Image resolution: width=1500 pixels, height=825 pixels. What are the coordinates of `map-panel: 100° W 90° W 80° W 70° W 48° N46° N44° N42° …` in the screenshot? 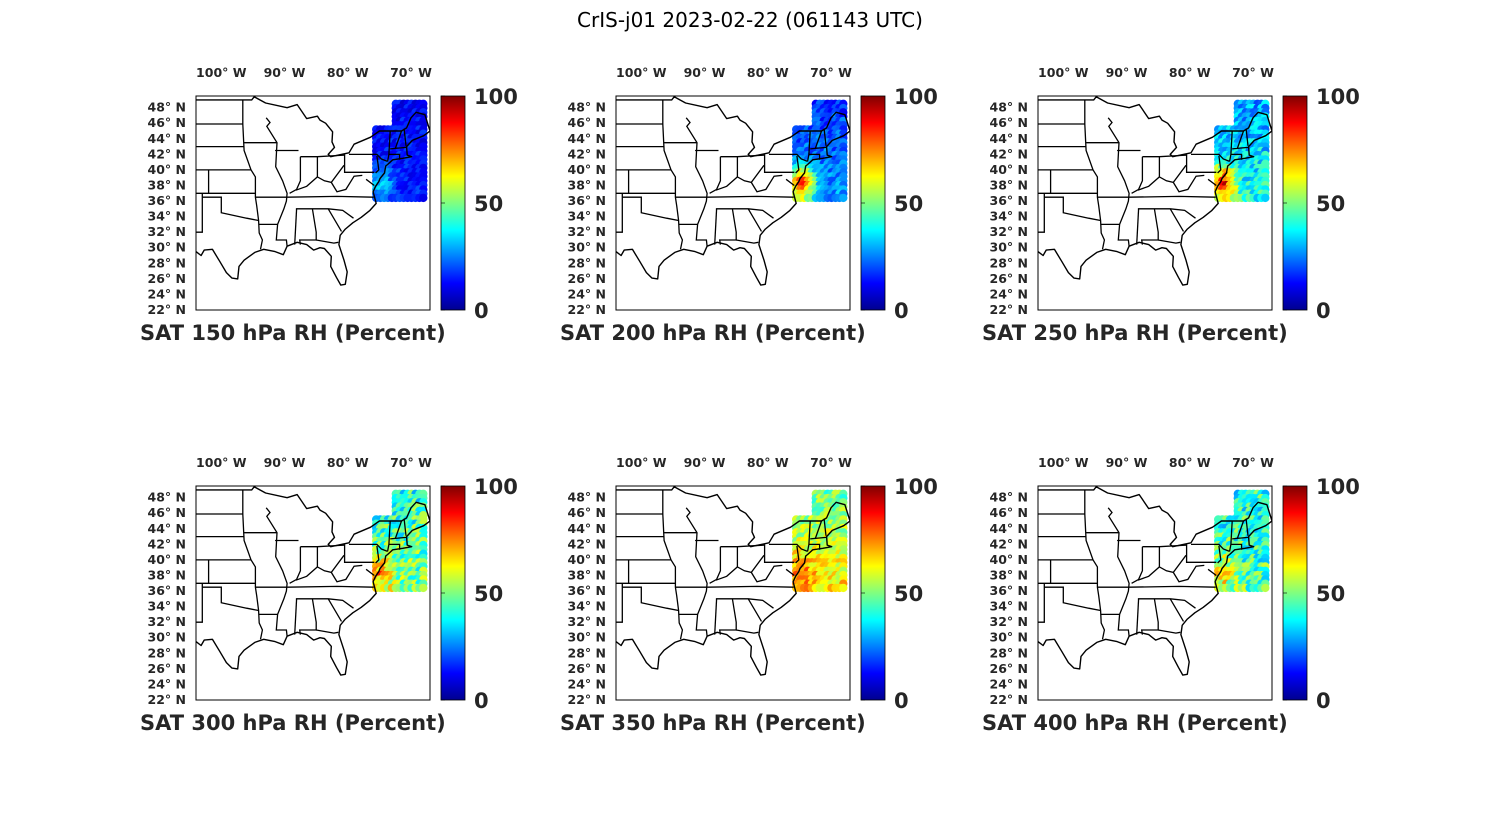 It's located at (1171, 205).